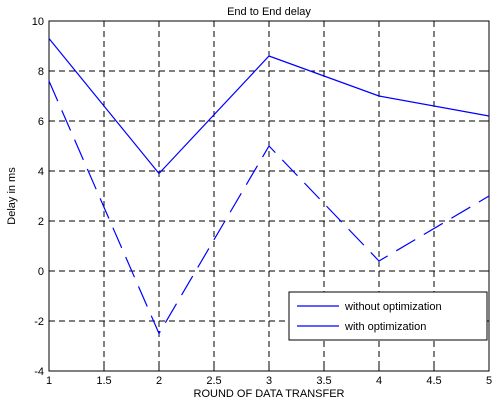  Describe the element at coordinates (269, 12) in the screenshot. I see `chart-title: End to End delay` at that location.